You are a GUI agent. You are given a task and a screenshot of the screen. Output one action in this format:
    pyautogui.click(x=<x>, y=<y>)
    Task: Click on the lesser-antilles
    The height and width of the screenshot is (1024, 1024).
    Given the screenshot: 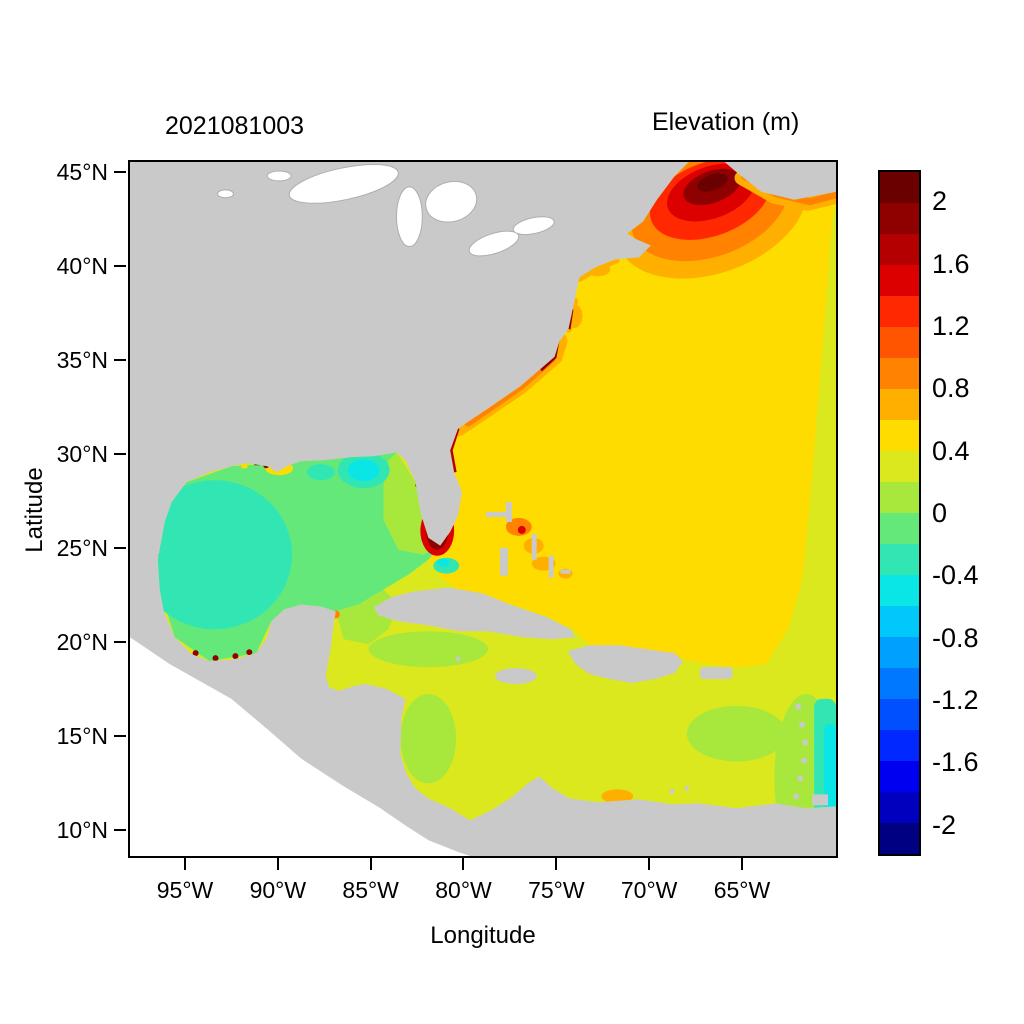 What is the action you would take?
    pyautogui.click(x=642, y=731)
    